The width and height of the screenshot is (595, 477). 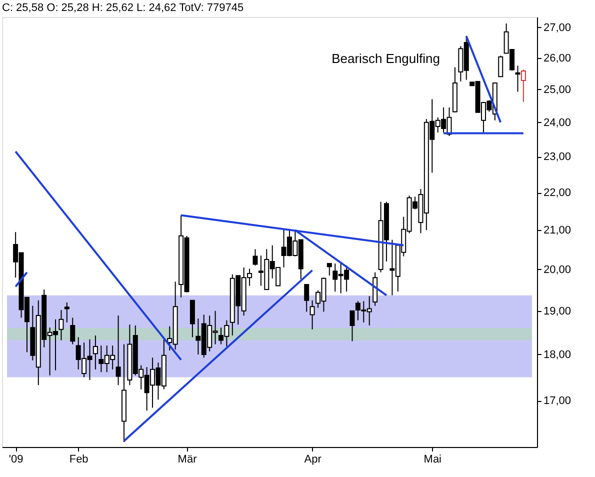 What do you see at coordinates (558, 401) in the screenshot?
I see `y-tick-label: 17,00` at bounding box center [558, 401].